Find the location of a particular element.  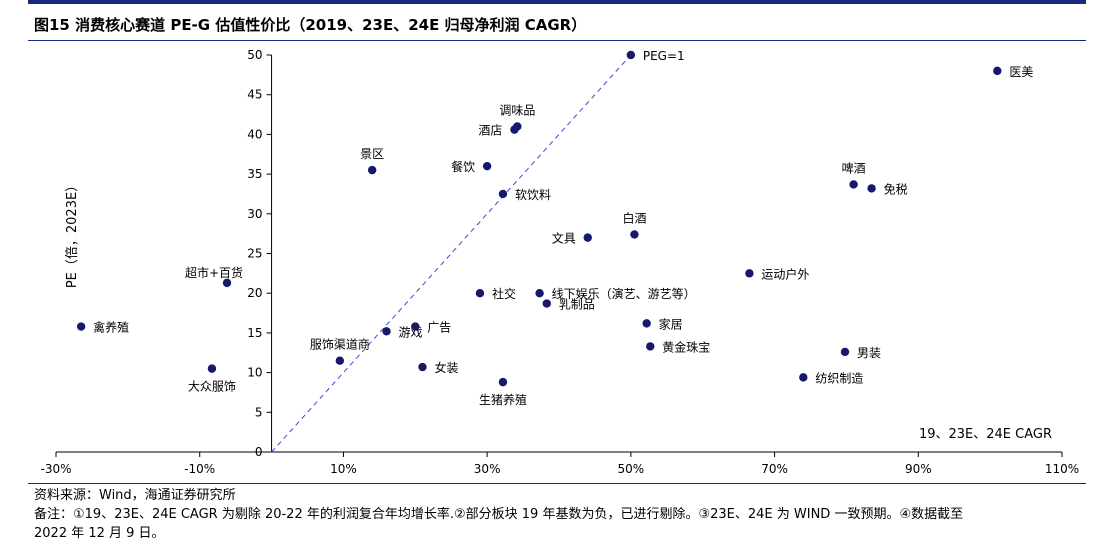

data-point-label: 男装 is located at coordinates (869, 353).